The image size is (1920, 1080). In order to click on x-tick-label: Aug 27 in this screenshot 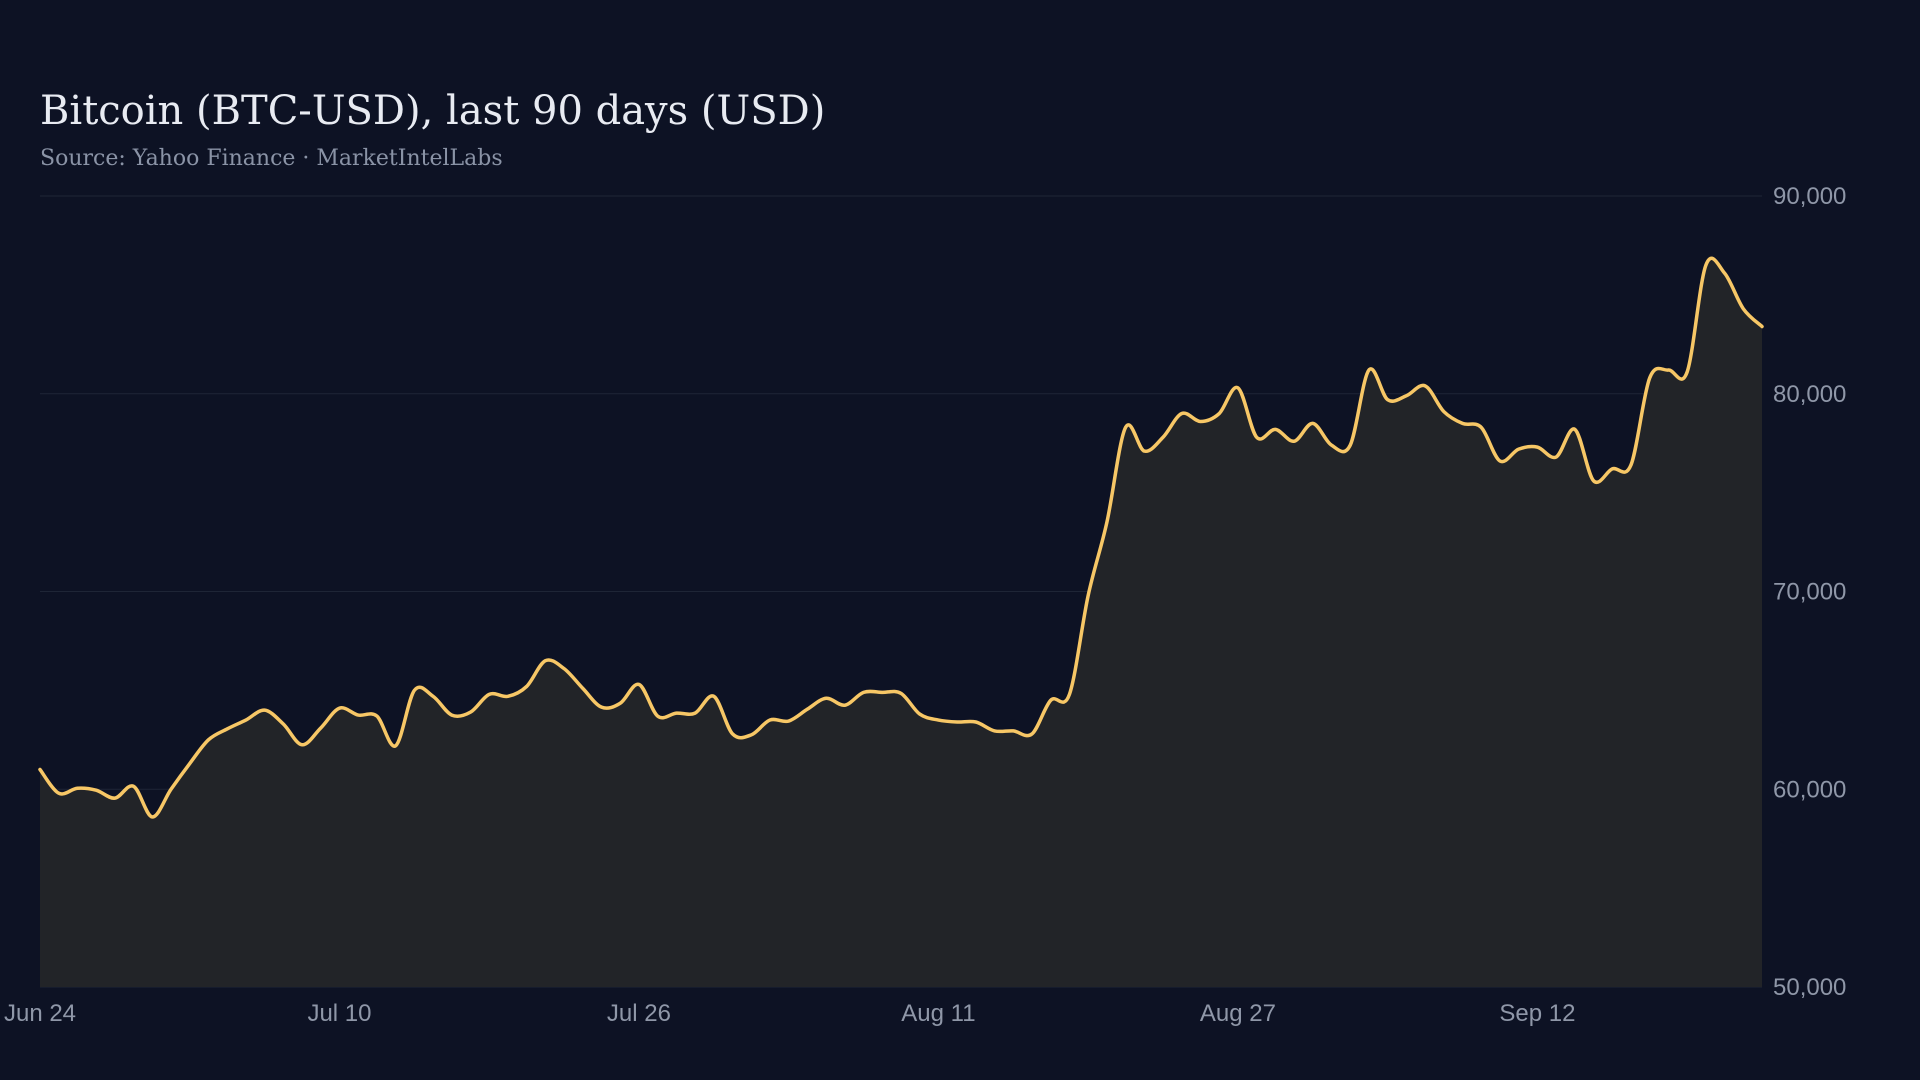, I will do `click(1238, 1013)`.